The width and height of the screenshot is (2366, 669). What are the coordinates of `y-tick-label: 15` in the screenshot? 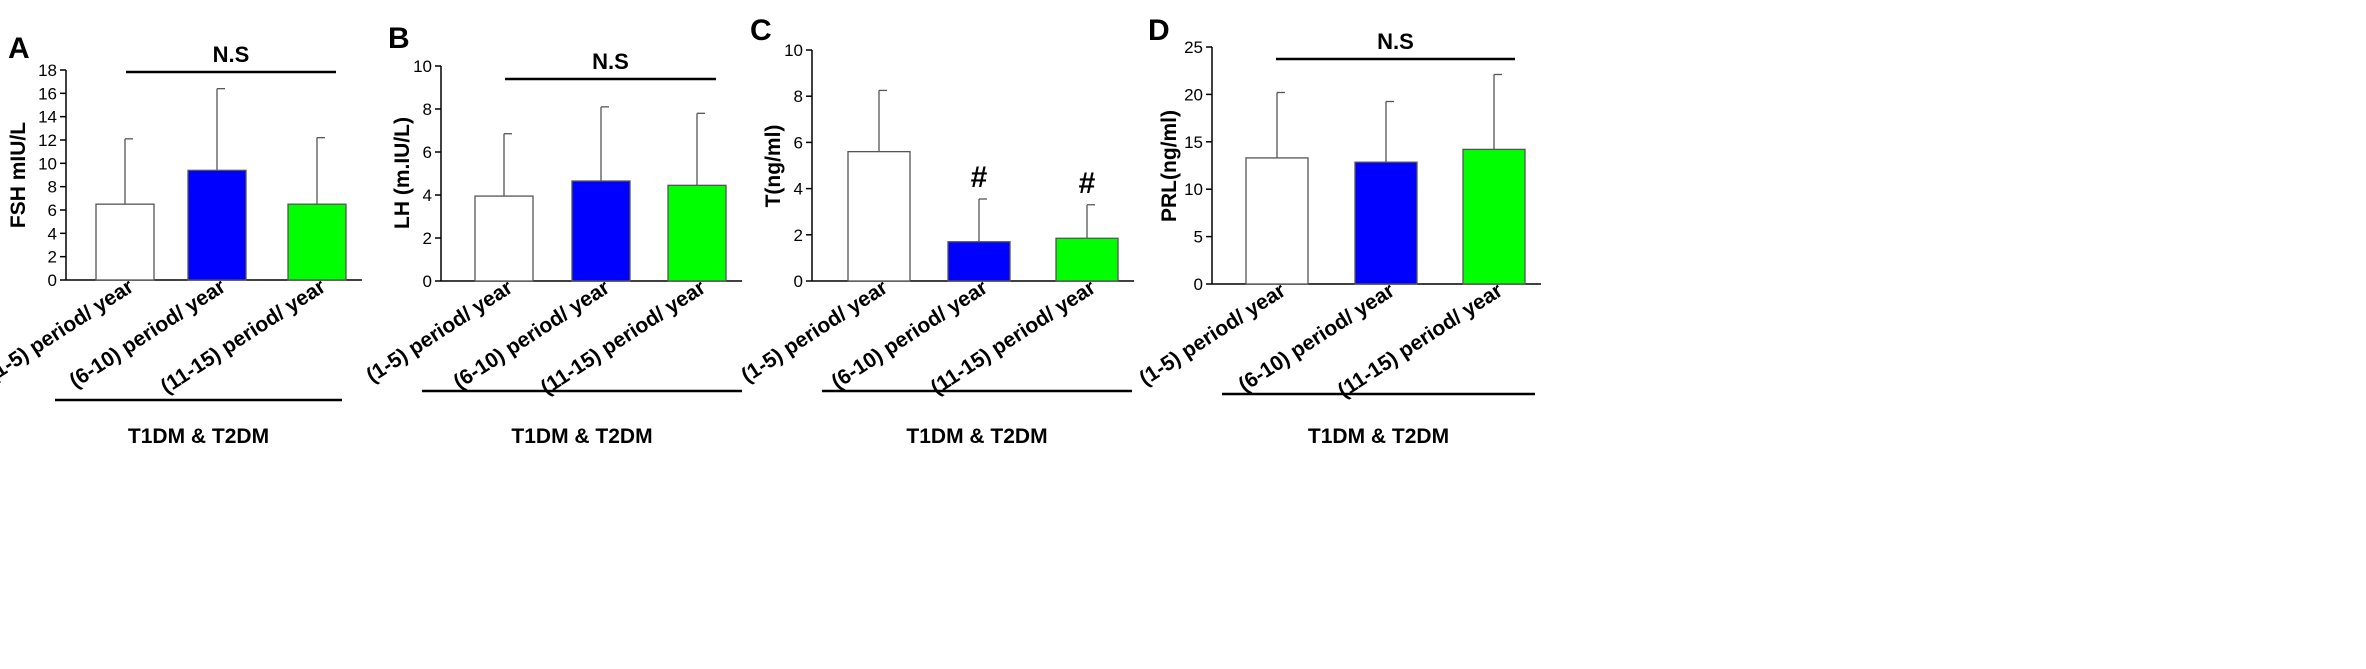 It's located at (1193, 142).